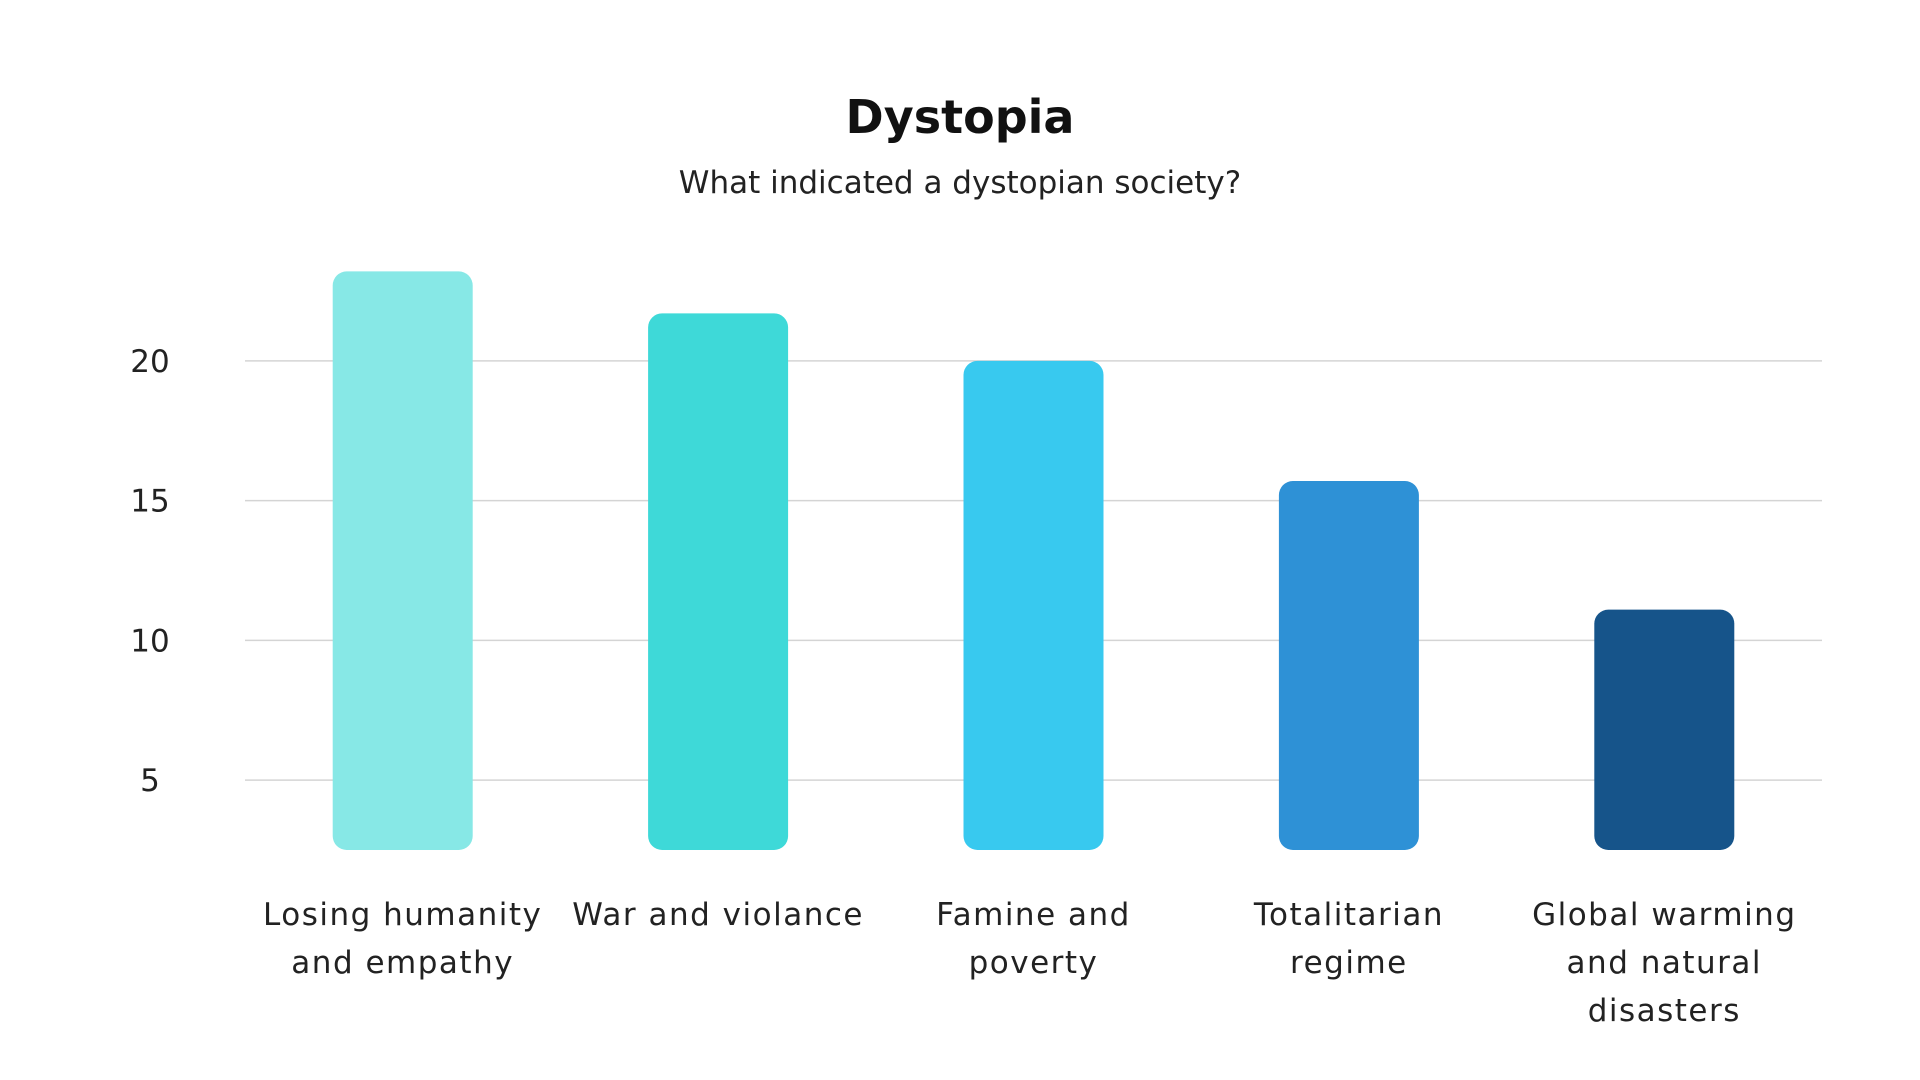  I want to click on y-tick-label: 15, so click(149, 502).